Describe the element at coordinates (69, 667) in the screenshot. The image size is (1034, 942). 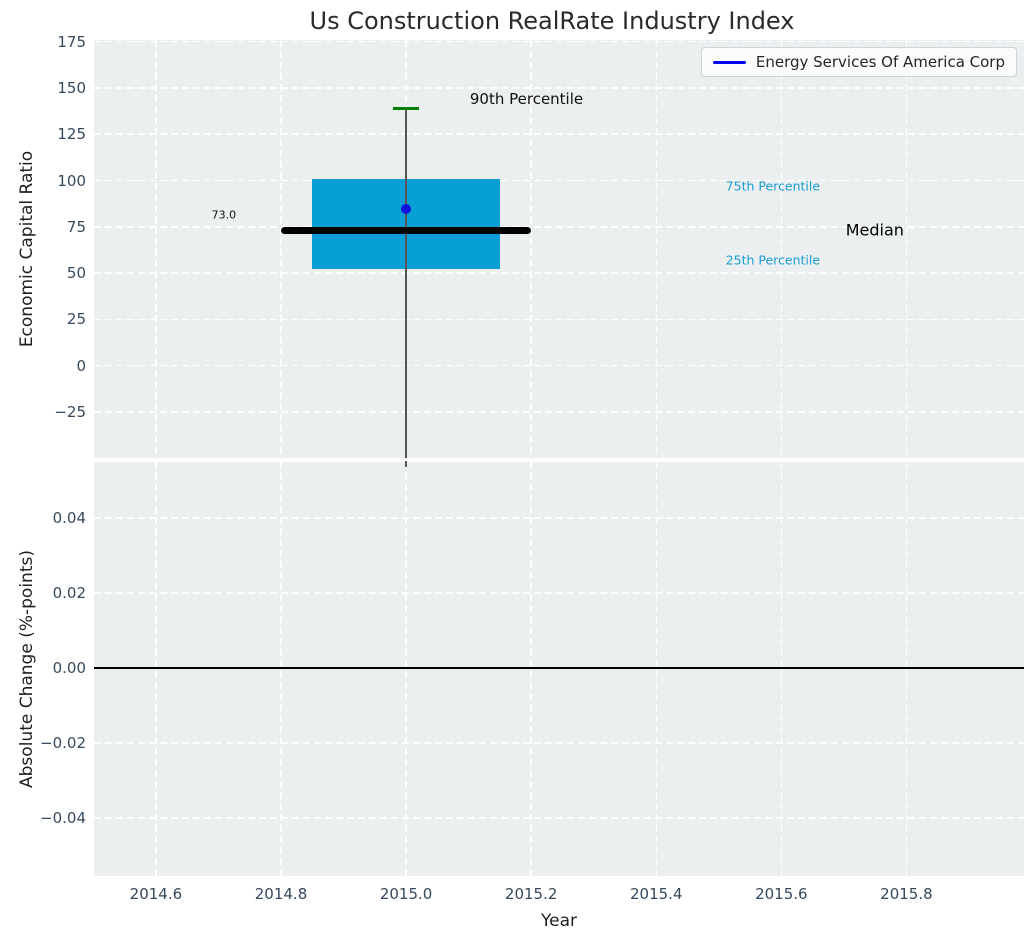
I see `y-tick-label: 0.00` at that location.